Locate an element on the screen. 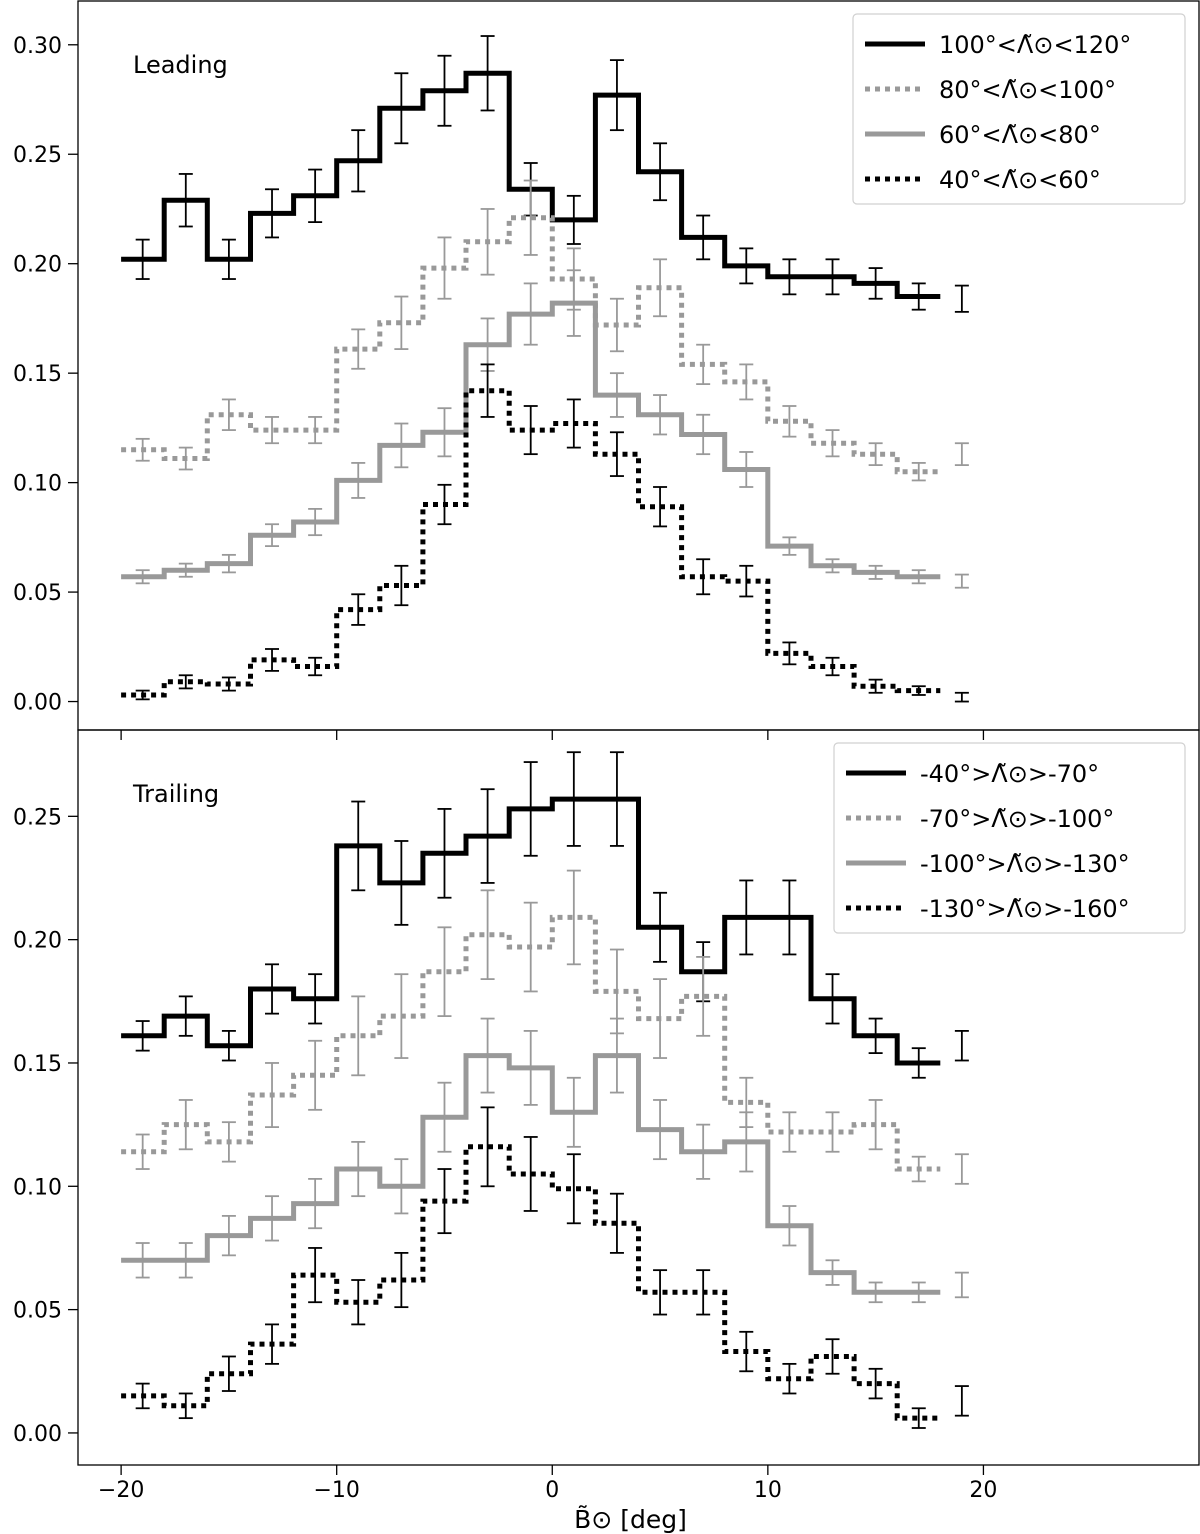 The width and height of the screenshot is (1200, 1534). leading-legend is located at coordinates (1019, 109).